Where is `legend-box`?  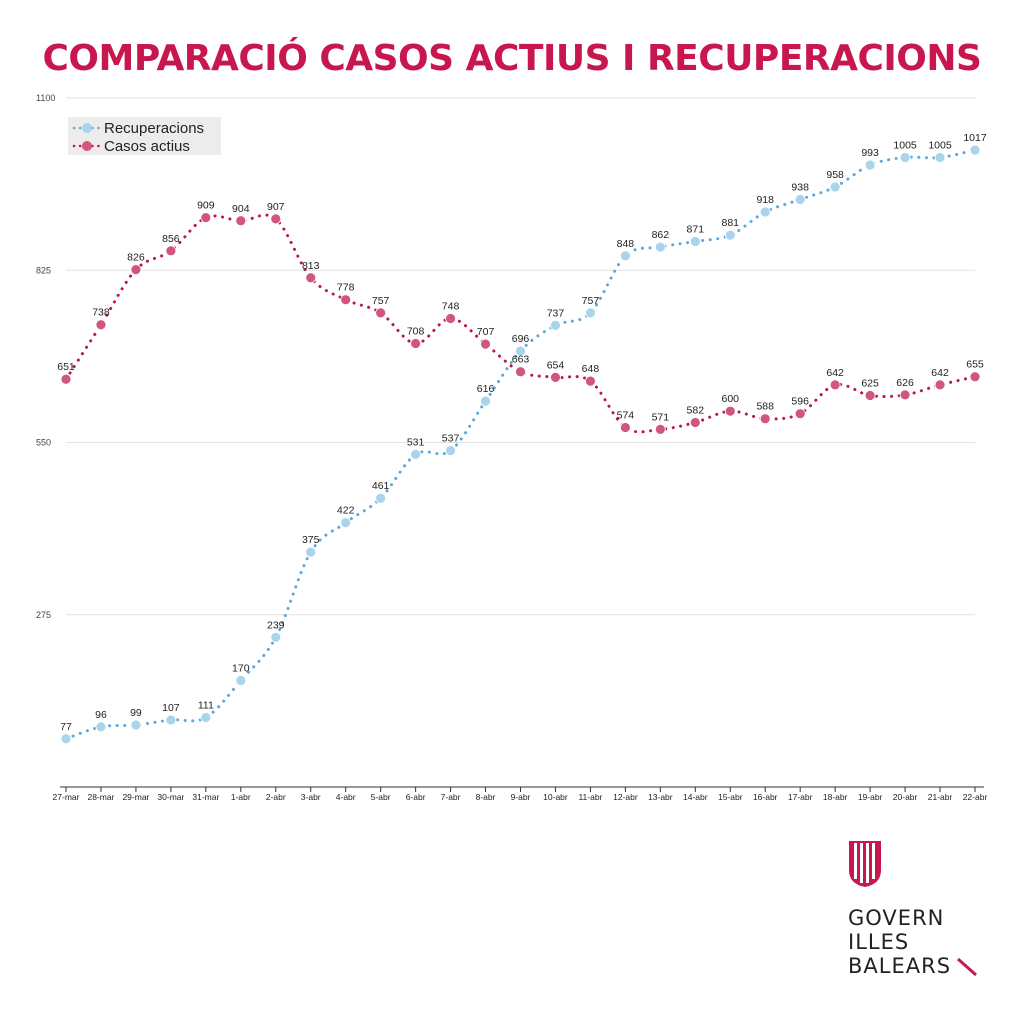
legend-box is located at coordinates (144, 136).